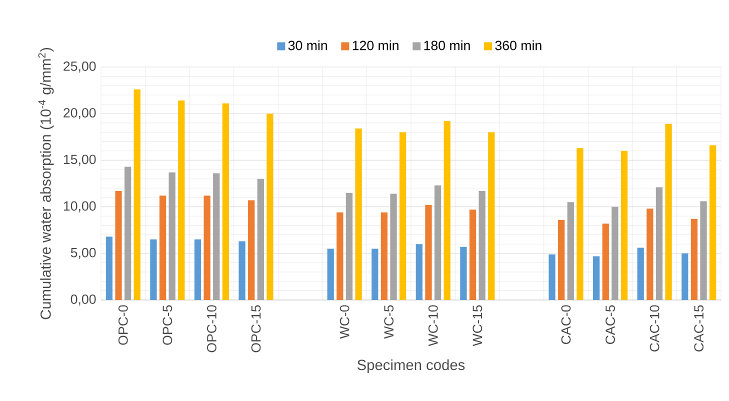 The image size is (729, 401). What do you see at coordinates (699, 328) in the screenshot?
I see `x-tick-label: CAC-15` at bounding box center [699, 328].